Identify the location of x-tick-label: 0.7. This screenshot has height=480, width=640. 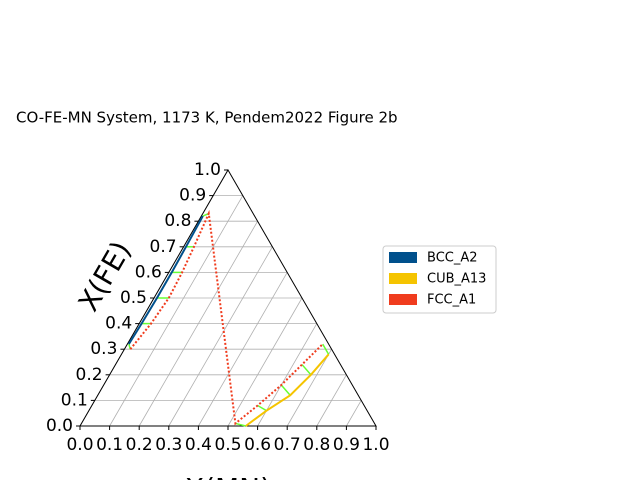
(287, 445).